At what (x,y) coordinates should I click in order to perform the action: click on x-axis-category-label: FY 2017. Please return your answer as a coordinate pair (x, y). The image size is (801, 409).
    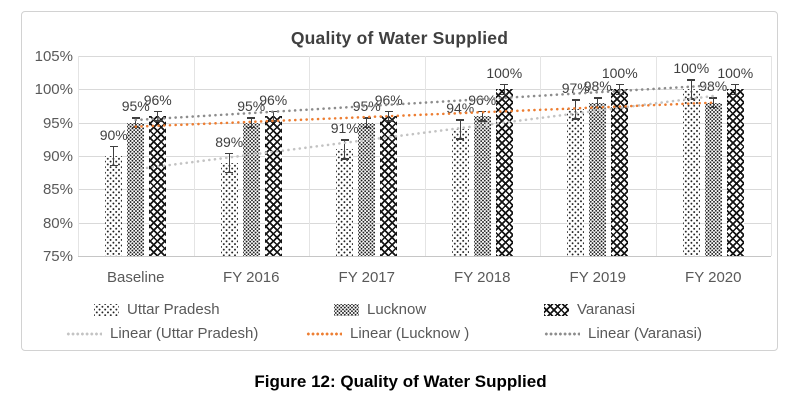
    Looking at the image, I should click on (366, 277).